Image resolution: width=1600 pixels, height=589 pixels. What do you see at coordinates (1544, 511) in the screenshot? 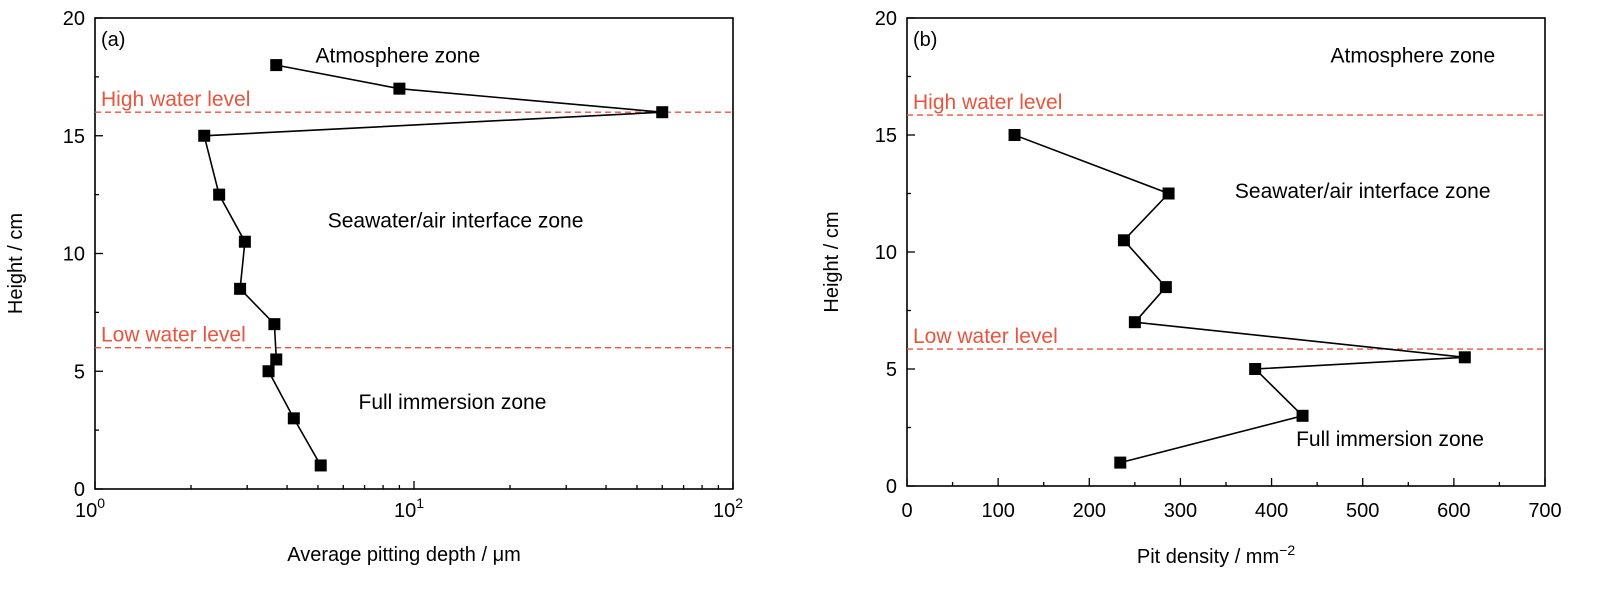
I see `x-tick-label: 700` at bounding box center [1544, 511].